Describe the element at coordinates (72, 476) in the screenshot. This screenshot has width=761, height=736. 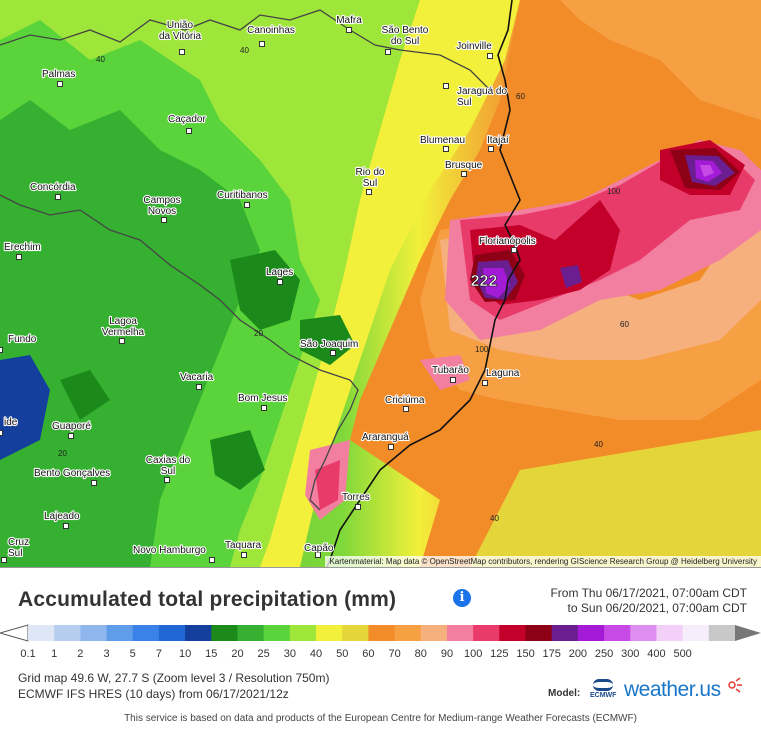
I see `city-bento-gon-alves: Bento Gonçalves` at that location.